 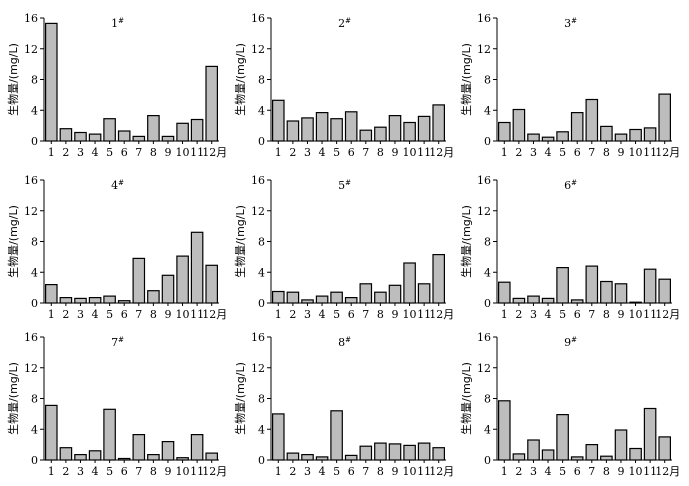 I want to click on y-tick-label: 0, so click(x=487, y=460).